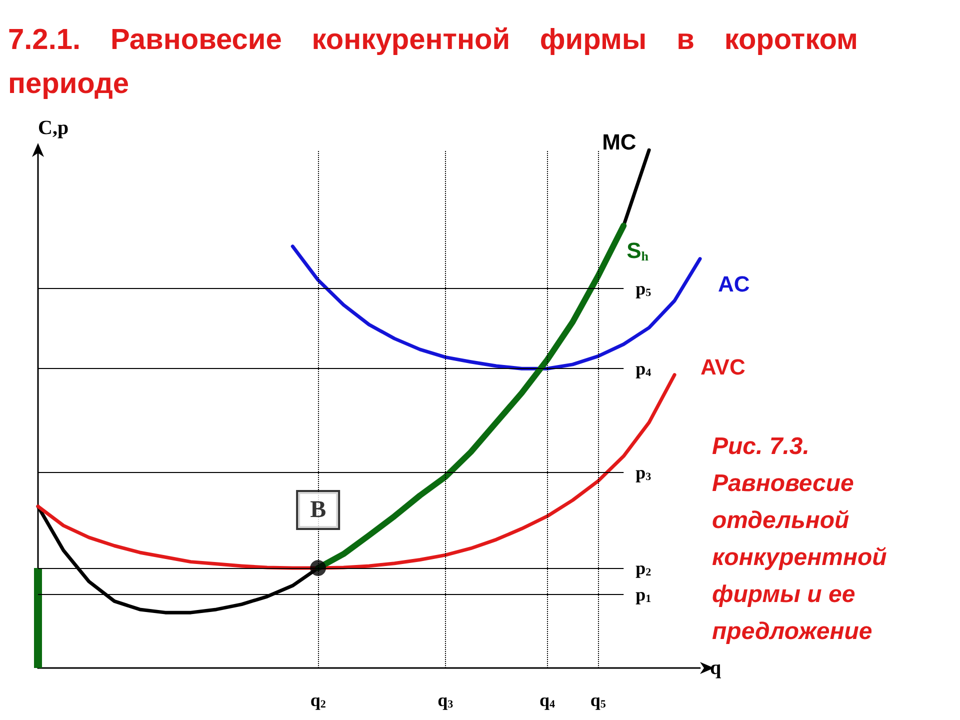  I want to click on series-label: AVC, so click(723, 367).